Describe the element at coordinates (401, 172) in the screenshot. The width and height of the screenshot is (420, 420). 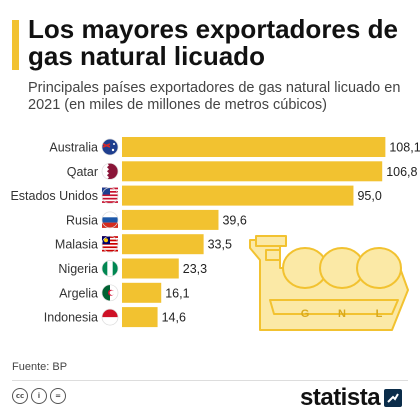
I see `value-label-qatar: 106,8` at that location.